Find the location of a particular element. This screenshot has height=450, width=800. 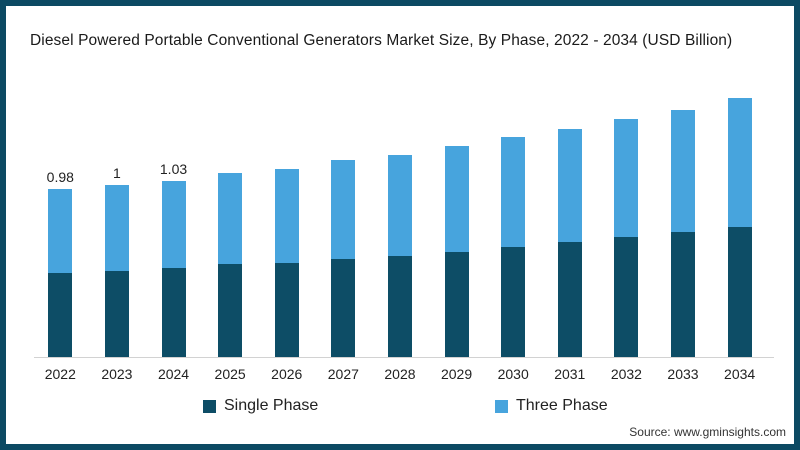

bar-2025 is located at coordinates (230, 265).